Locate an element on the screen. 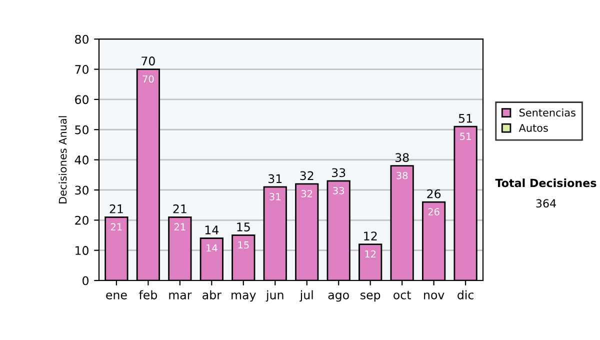  x-tick-label: feb is located at coordinates (148, 295).